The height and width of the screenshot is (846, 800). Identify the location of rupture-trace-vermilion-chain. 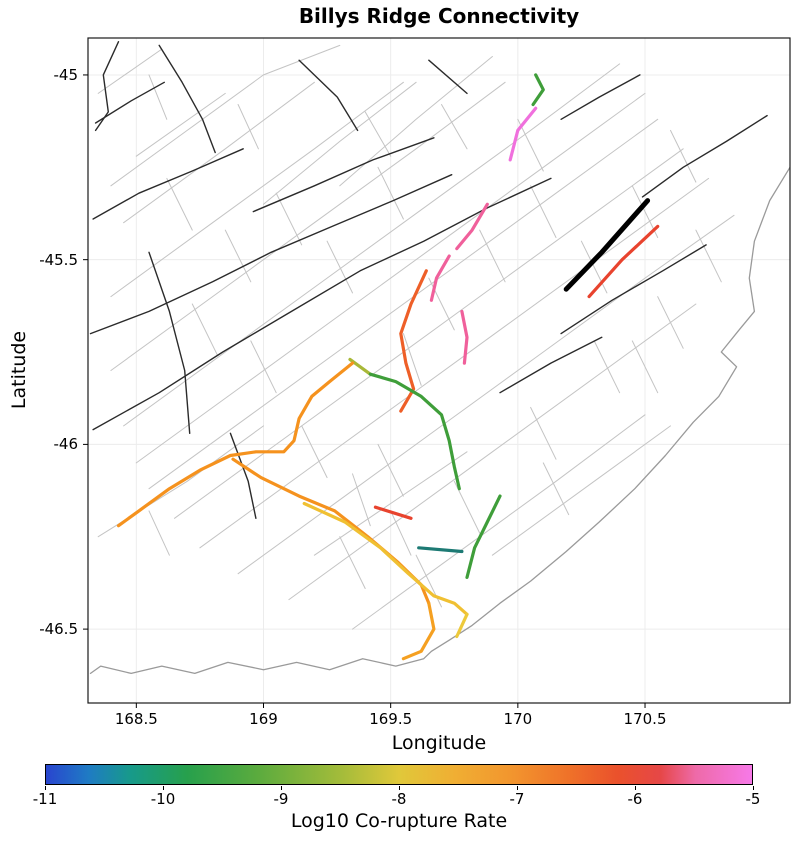
(413, 341).